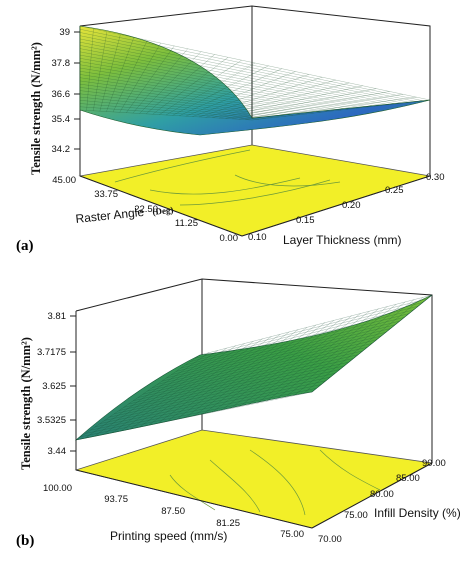 The width and height of the screenshot is (474, 569). I want to click on panel-b-y-tick-label: 85.00, so click(408, 478).